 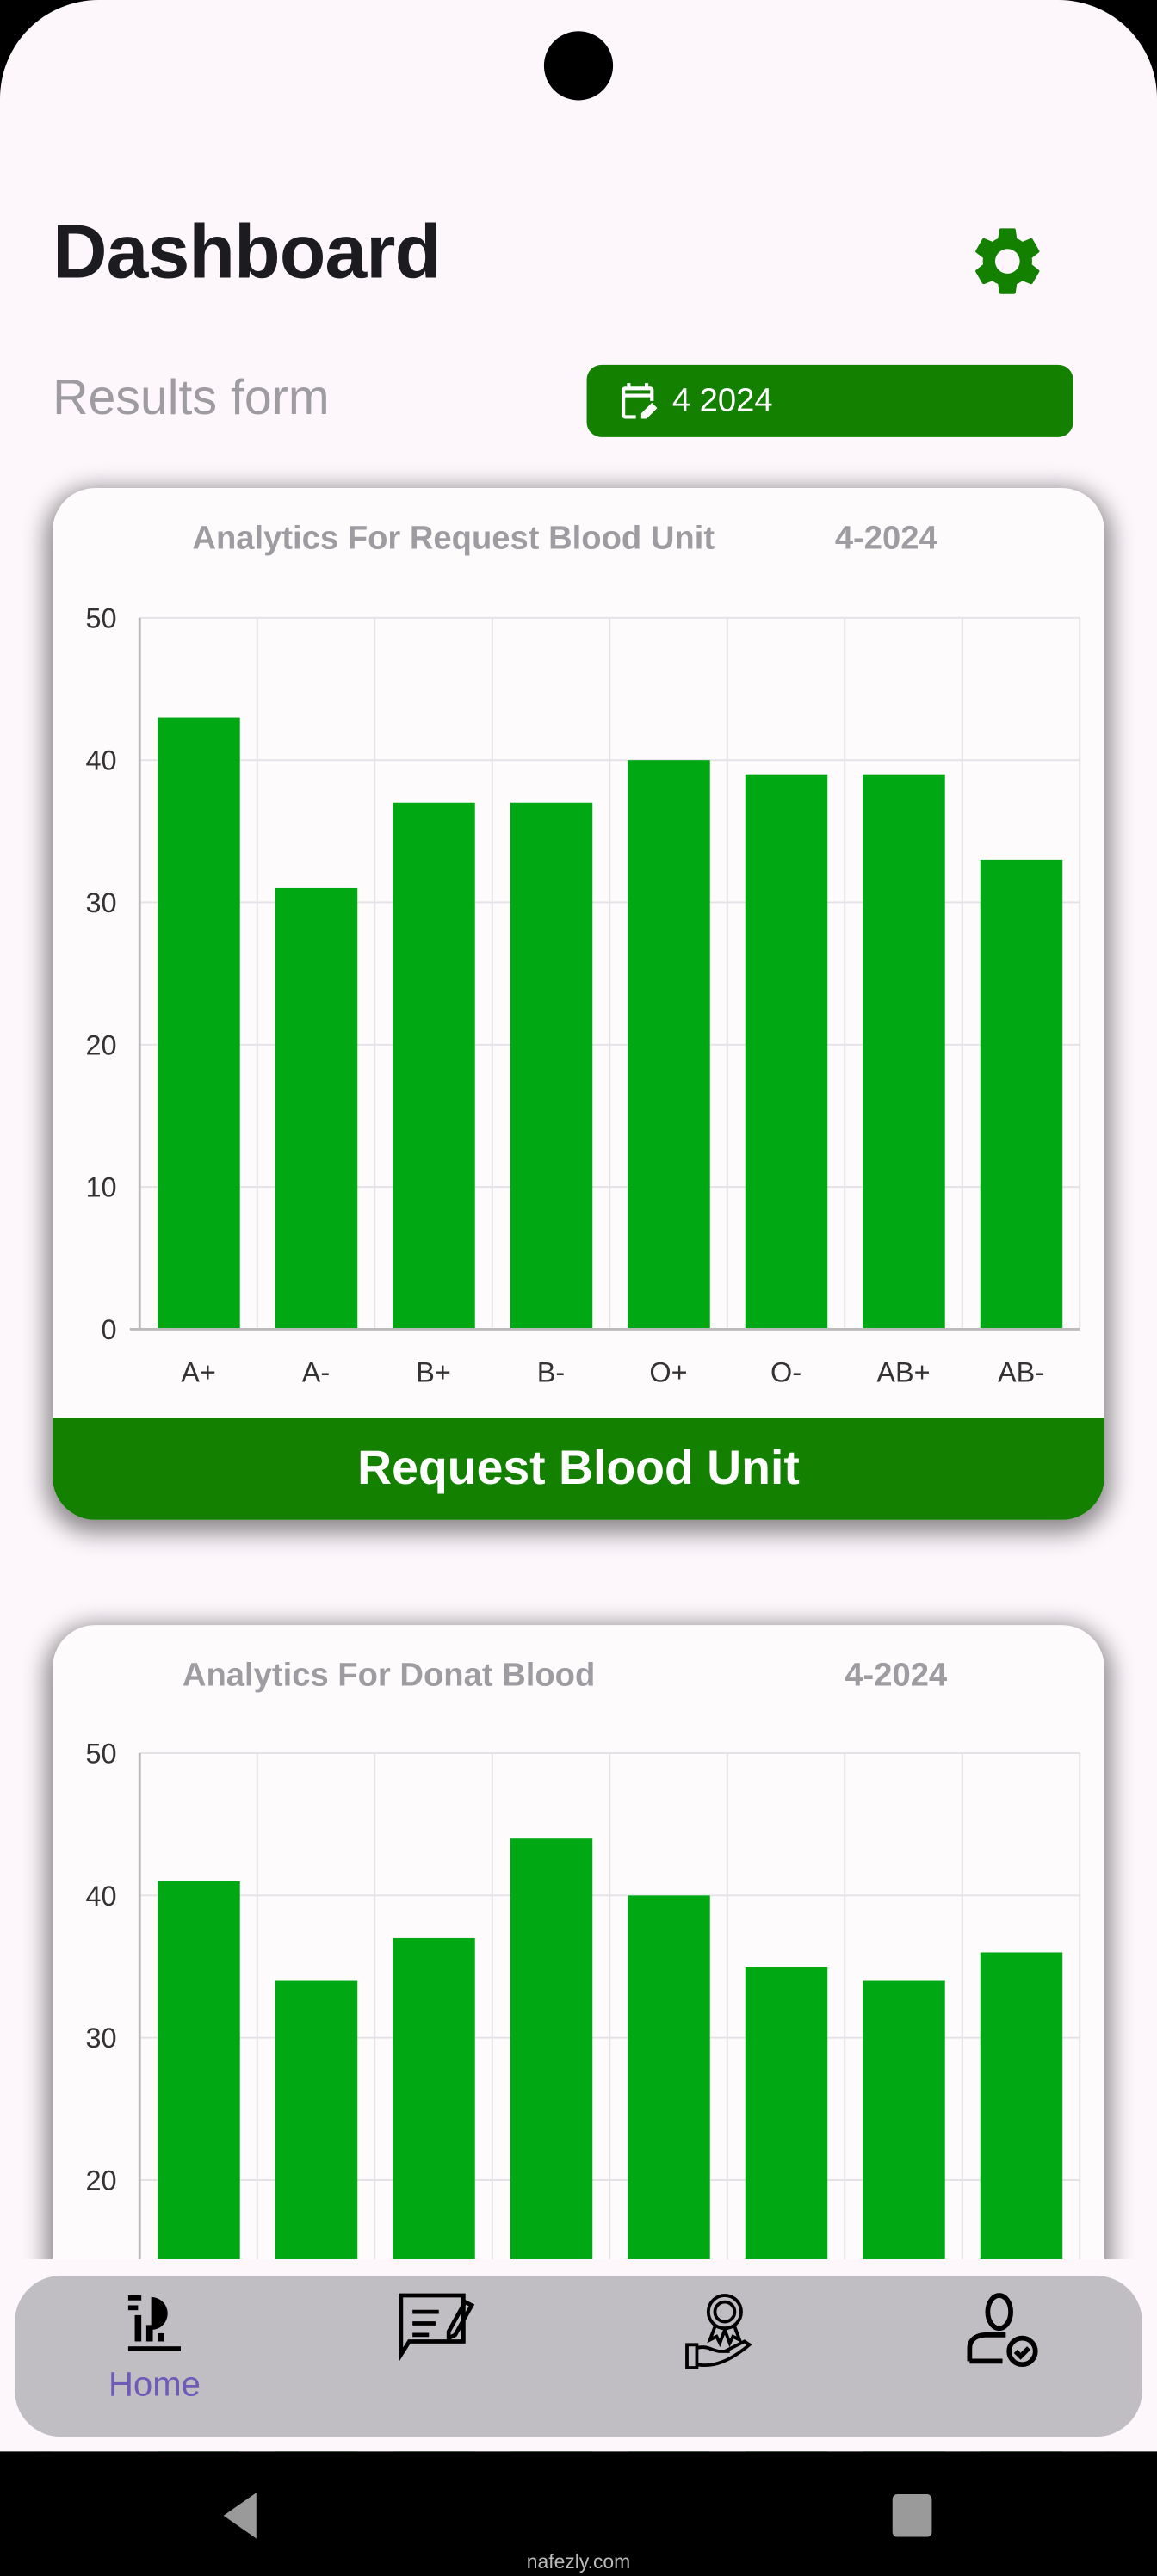 What do you see at coordinates (722, 399) in the screenshot?
I see `date-value: 4 2024` at bounding box center [722, 399].